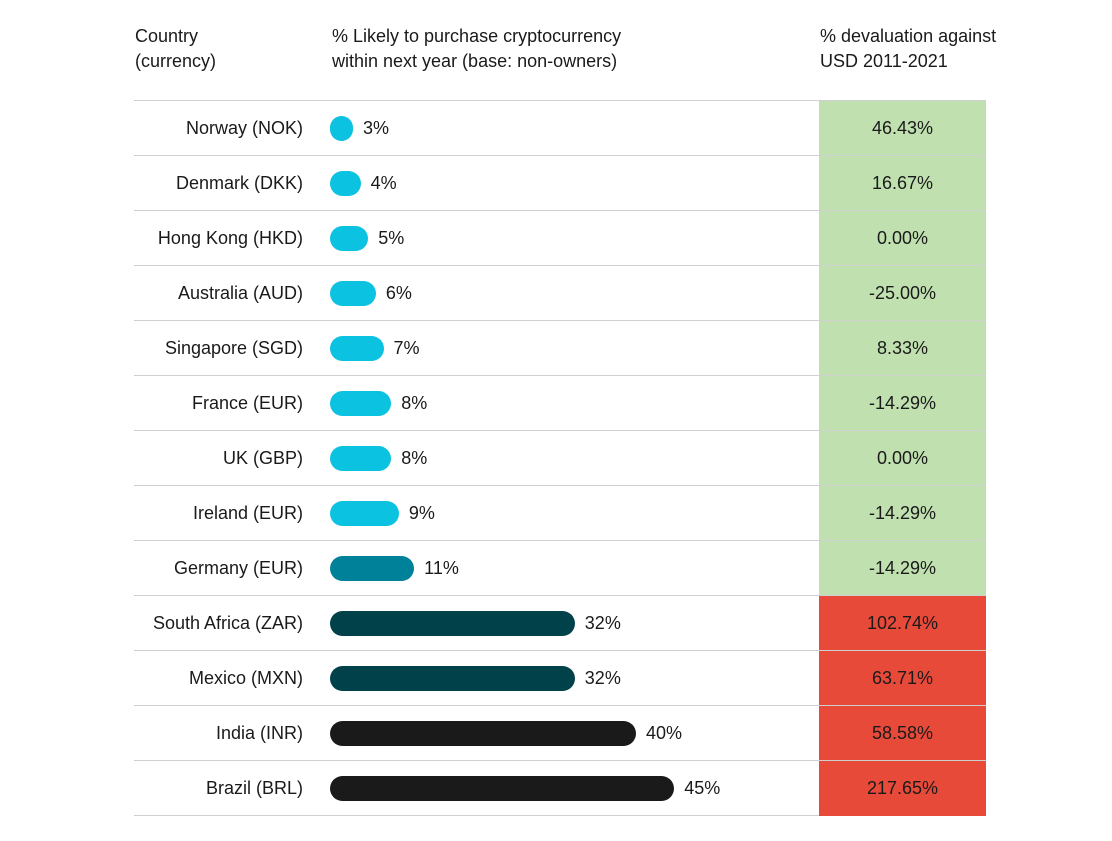 The height and width of the screenshot is (841, 1112). I want to click on country-label: South Africa (ZAR), so click(227, 623).